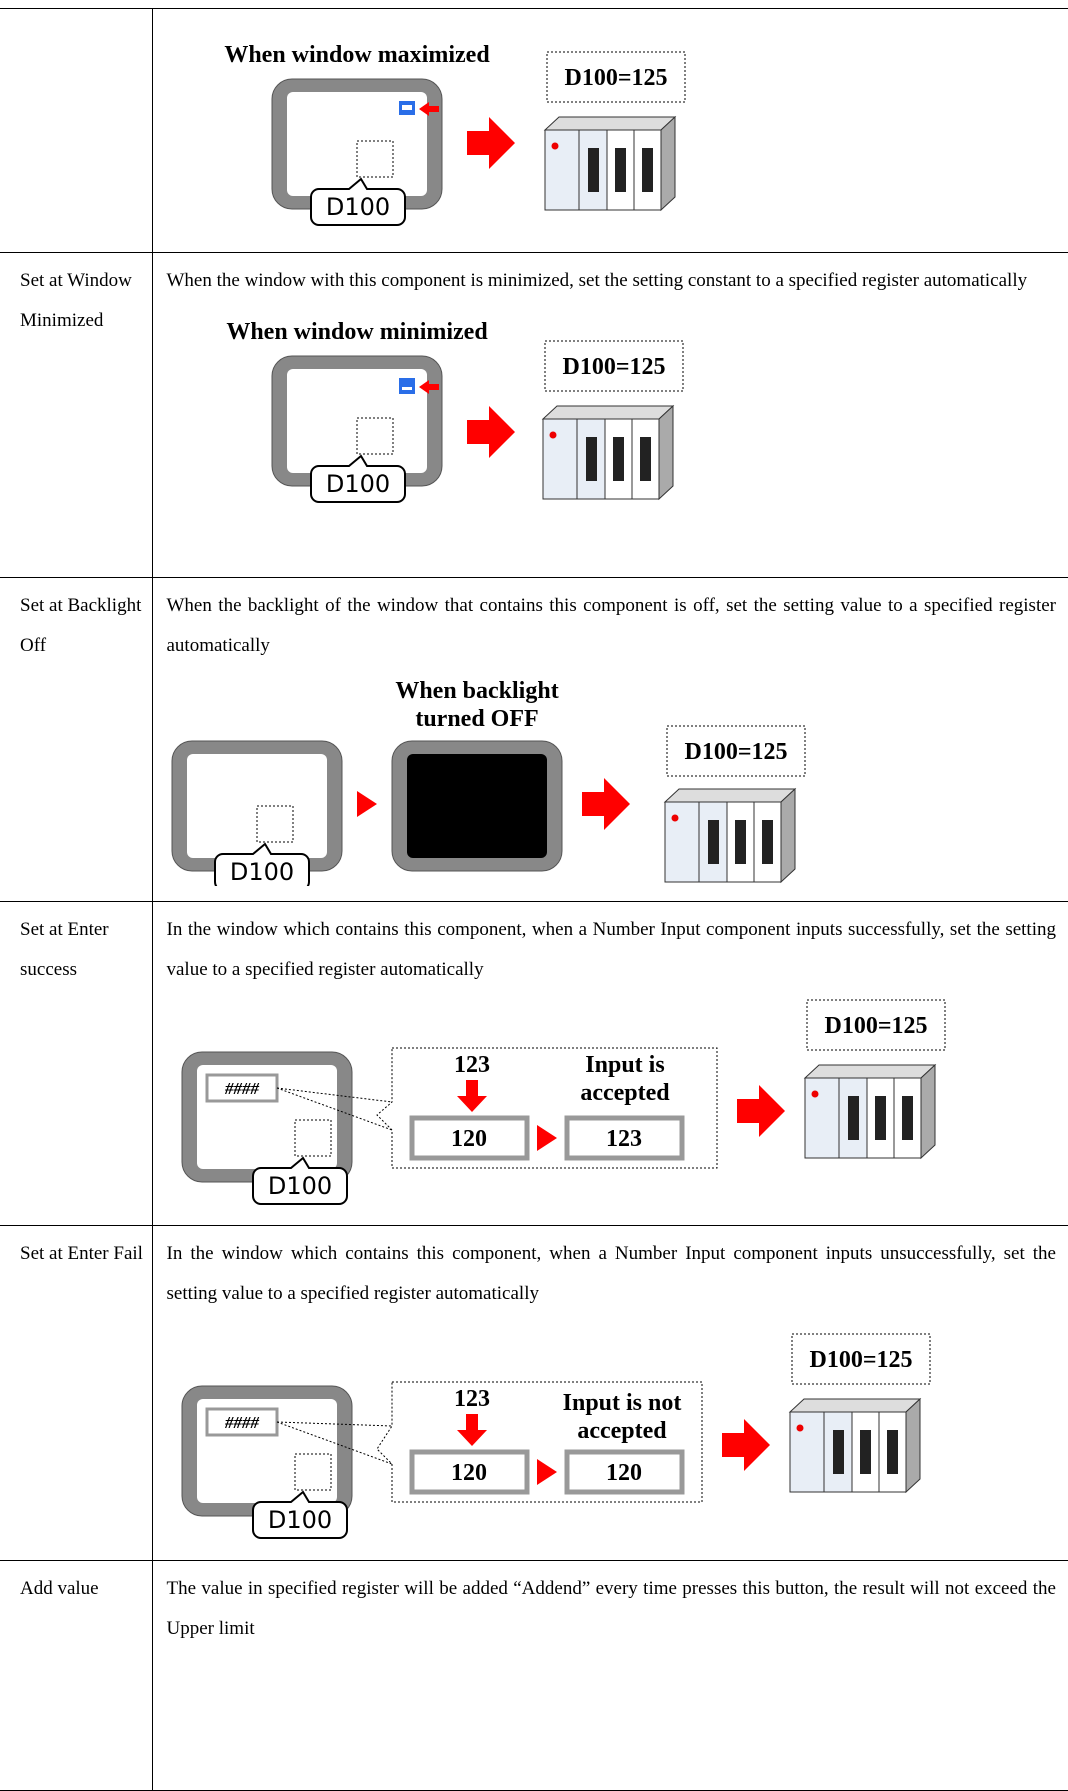  What do you see at coordinates (76, 1675) in the screenshot?
I see `label: Add value` at bounding box center [76, 1675].